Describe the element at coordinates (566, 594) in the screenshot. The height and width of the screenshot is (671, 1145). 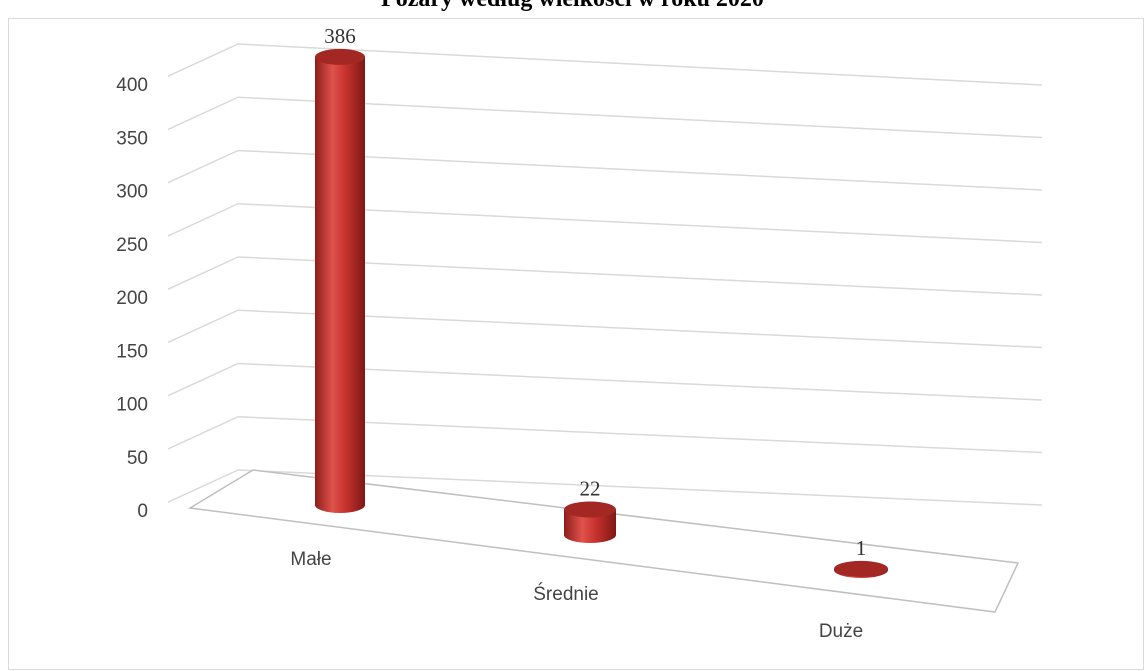
I see `x-category-label: Średnie` at that location.